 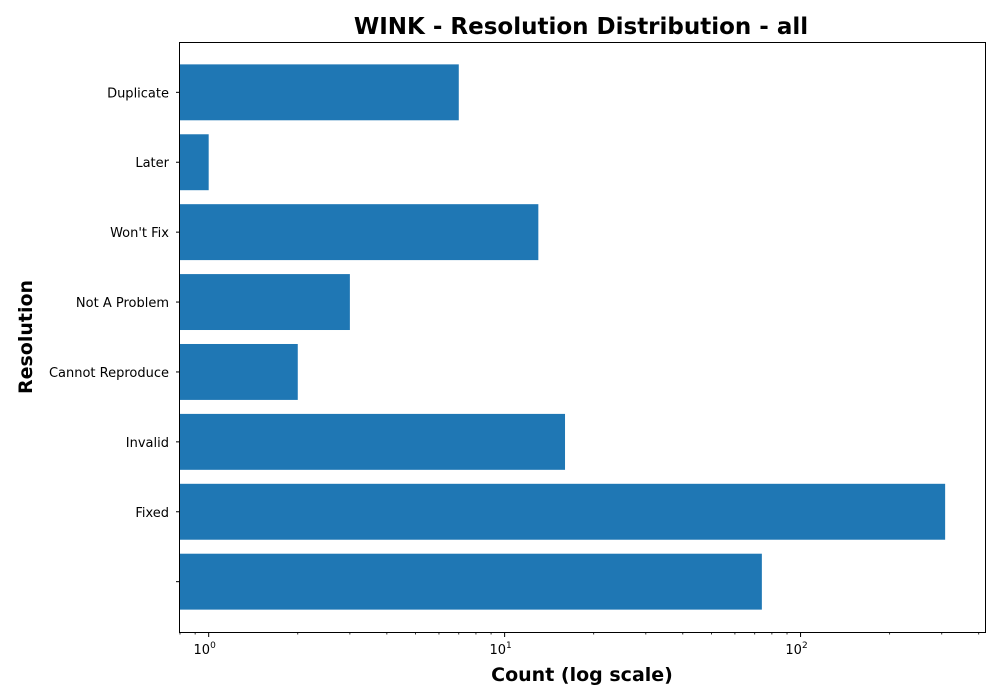 What do you see at coordinates (109, 373) in the screenshot?
I see `y-tick-label: Cannot Reproduce` at bounding box center [109, 373].